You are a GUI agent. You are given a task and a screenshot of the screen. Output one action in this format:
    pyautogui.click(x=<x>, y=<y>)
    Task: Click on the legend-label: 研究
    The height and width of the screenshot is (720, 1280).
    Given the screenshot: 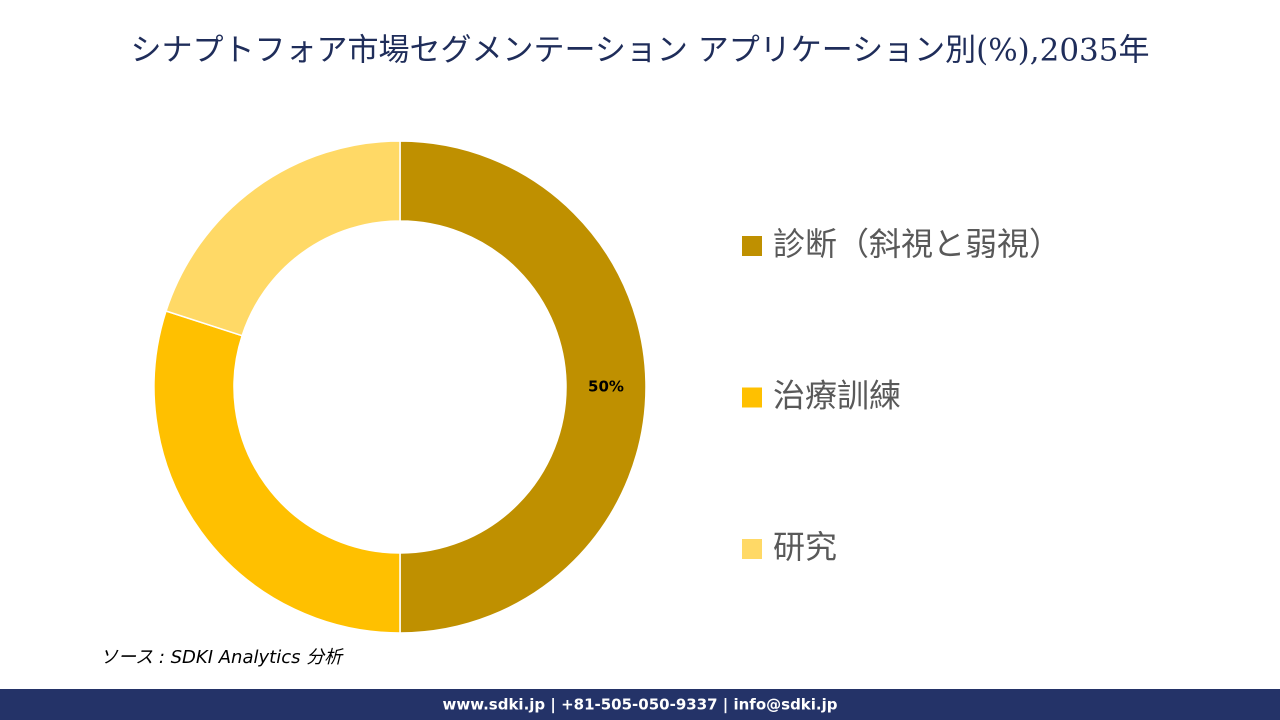 What is the action you would take?
    pyautogui.click(x=805, y=547)
    